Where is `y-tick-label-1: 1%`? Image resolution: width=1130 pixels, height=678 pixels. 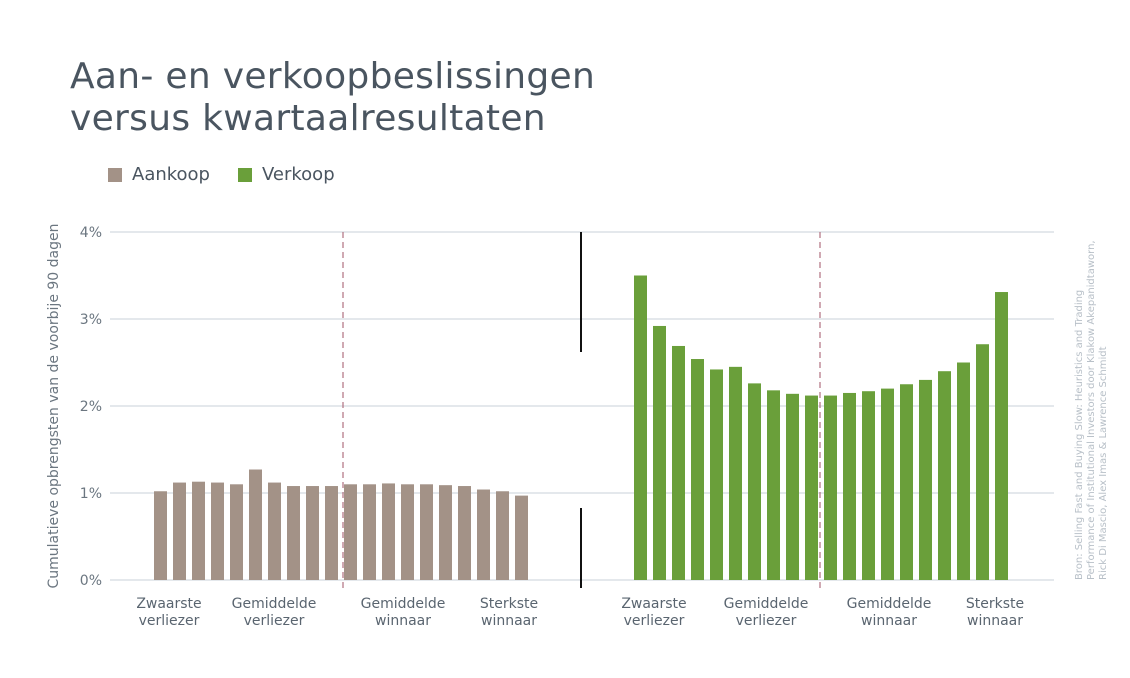
y-tick-label-1: 1% is located at coordinates (91, 494).